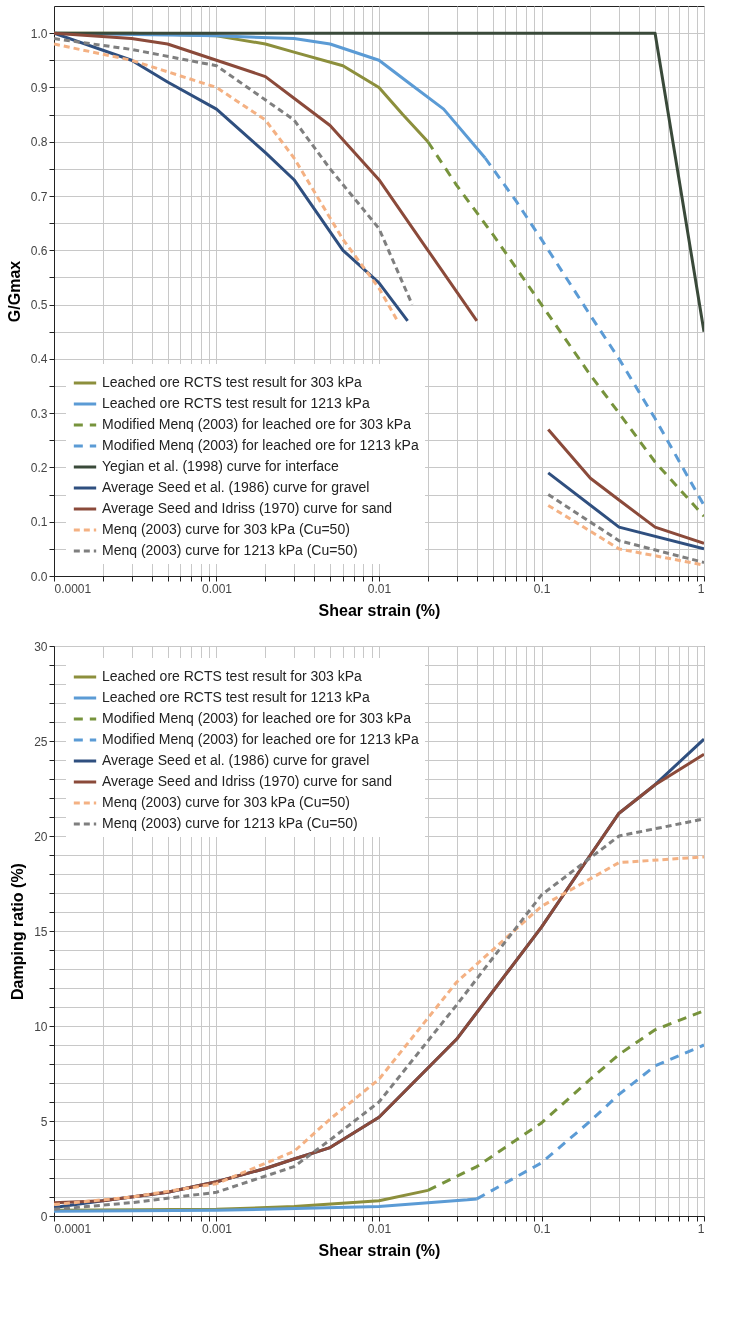 Image resolution: width=756 pixels, height=1344 pixels. I want to click on y-tick-label: 1.0, so click(39, 33).